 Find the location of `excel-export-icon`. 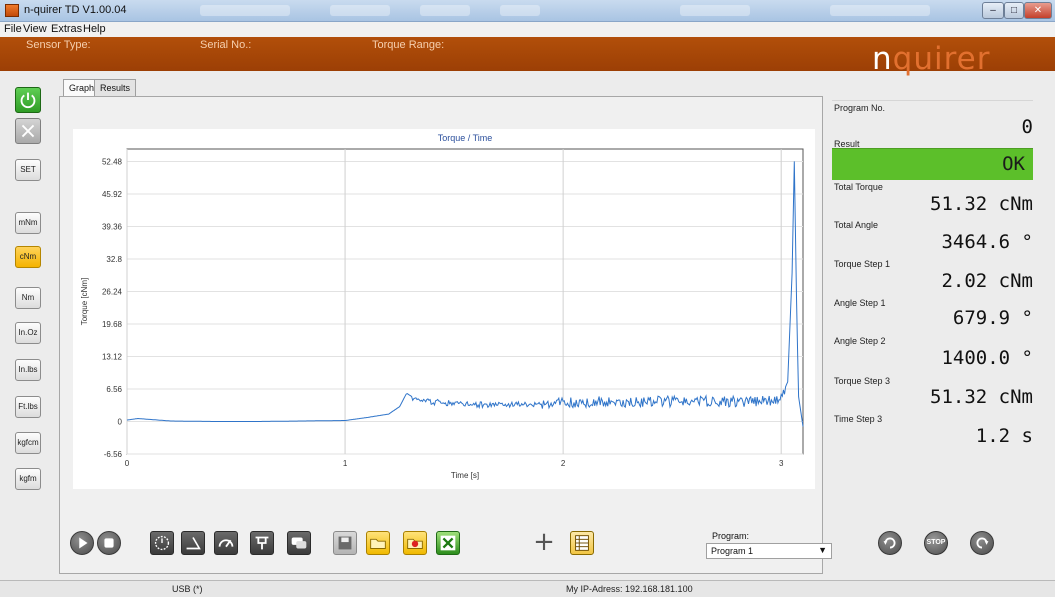

excel-export-icon is located at coordinates (448, 543).